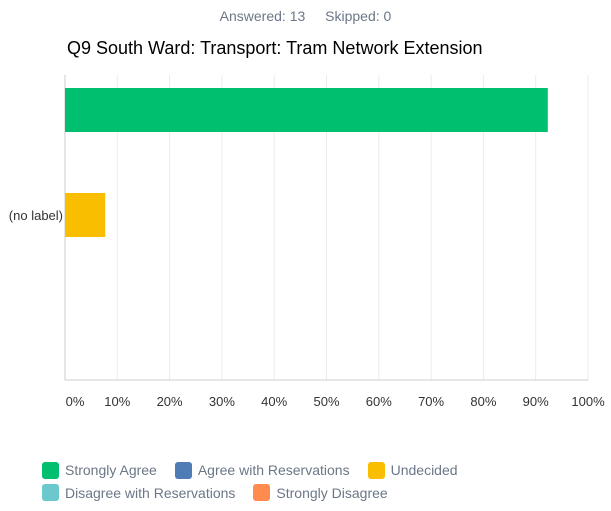  I want to click on legend-item: Strongly Disagree, so click(320, 493).